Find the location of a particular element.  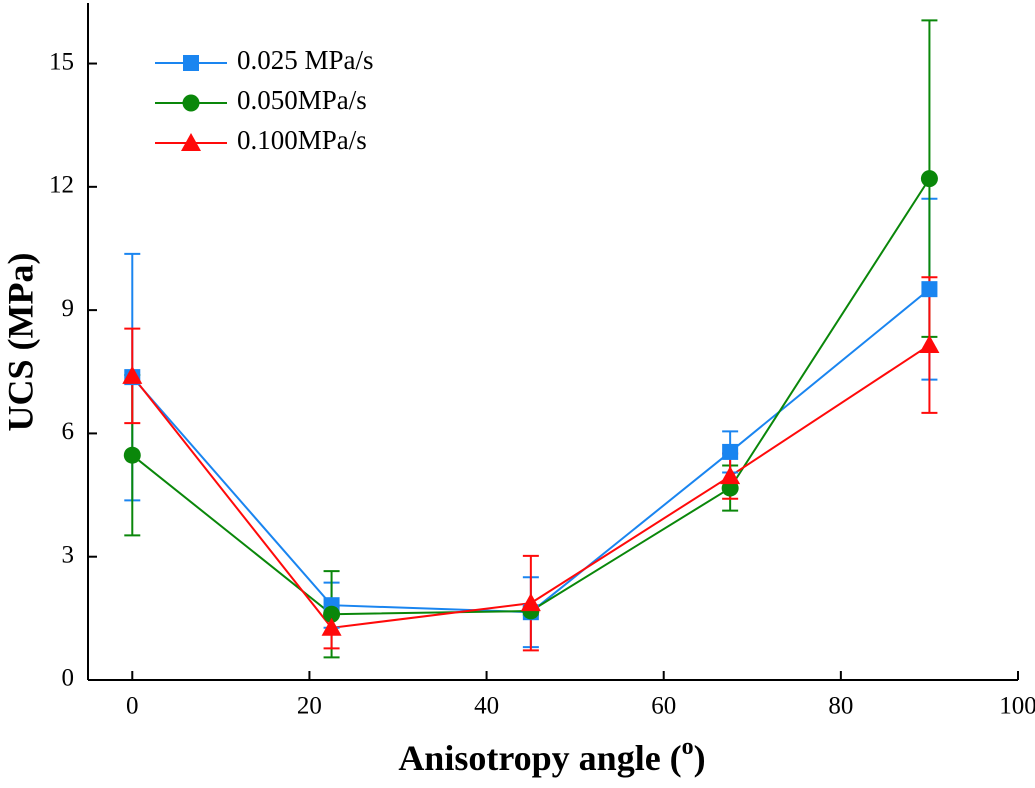

y-tick-label: 0 is located at coordinates (68, 678).